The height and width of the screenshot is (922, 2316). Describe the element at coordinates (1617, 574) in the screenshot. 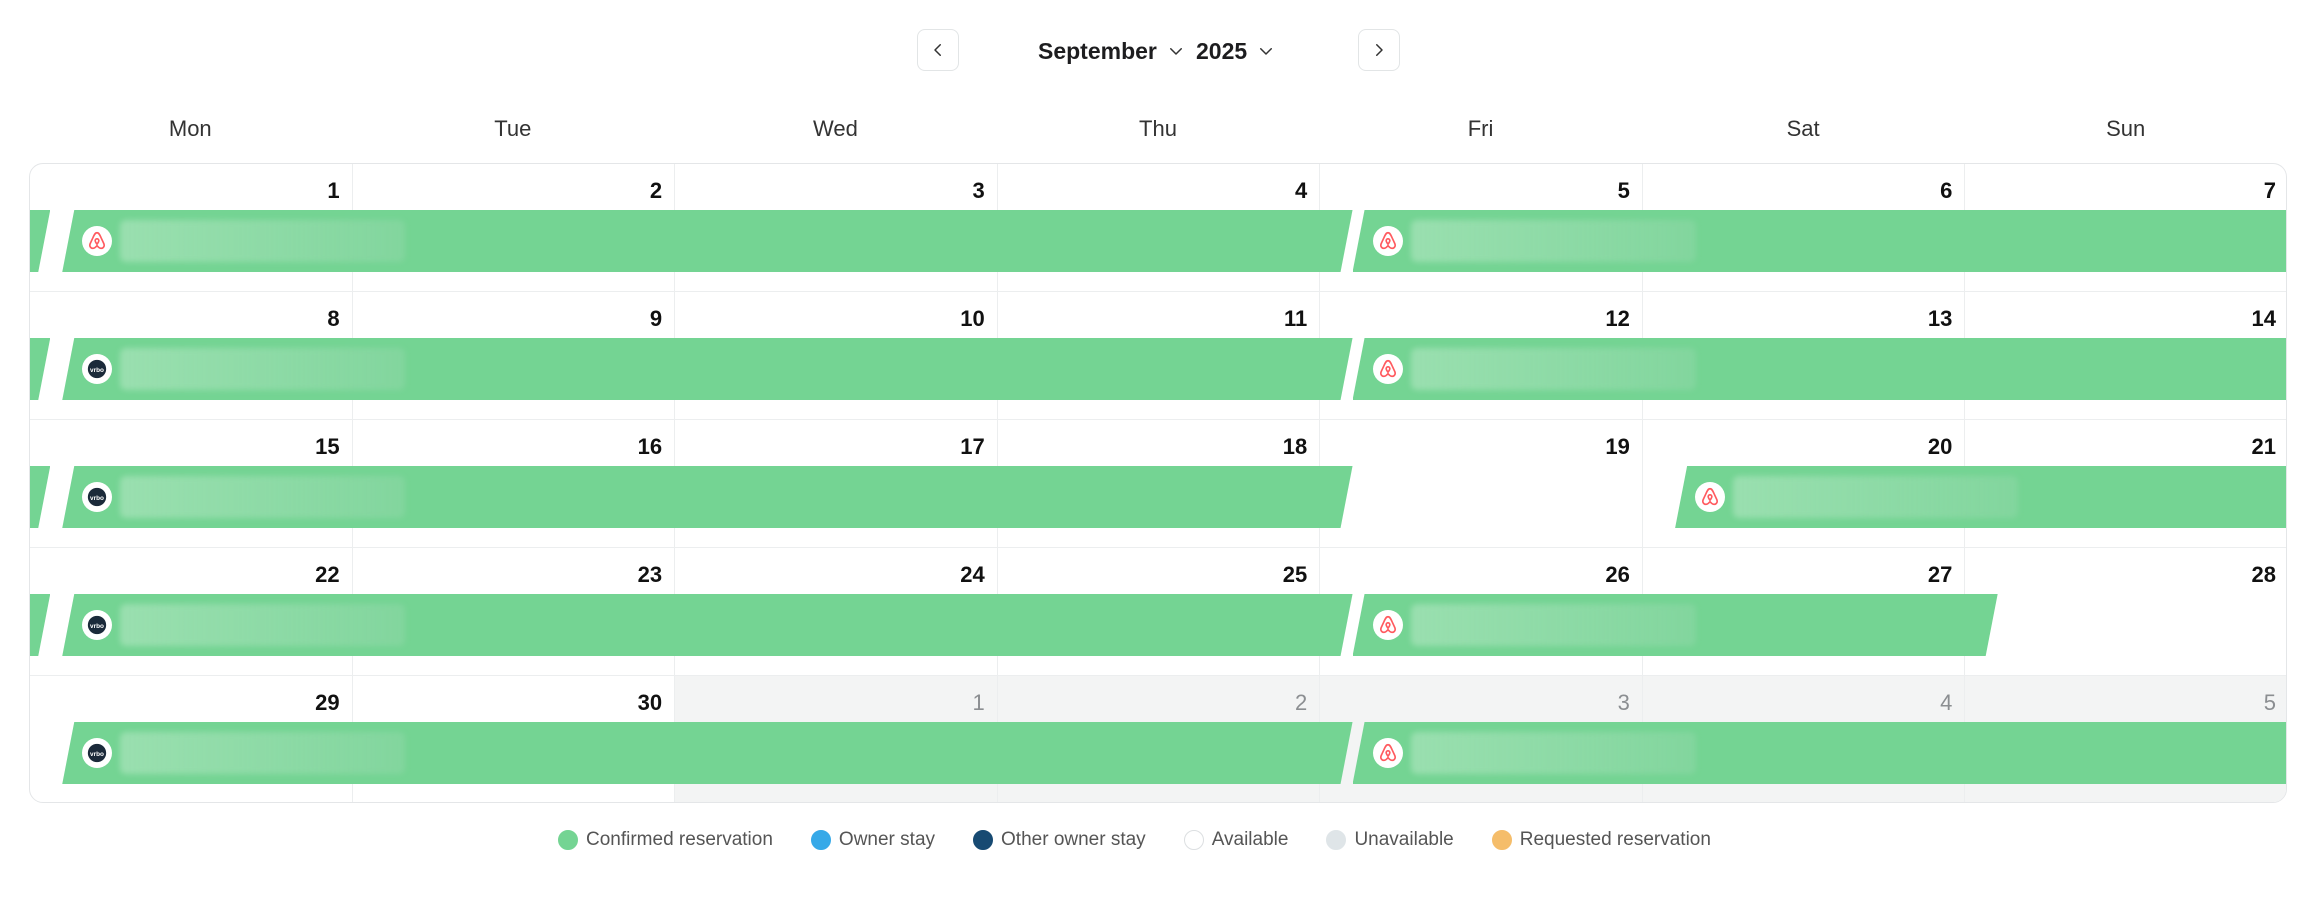

I see `day-number: 26` at that location.